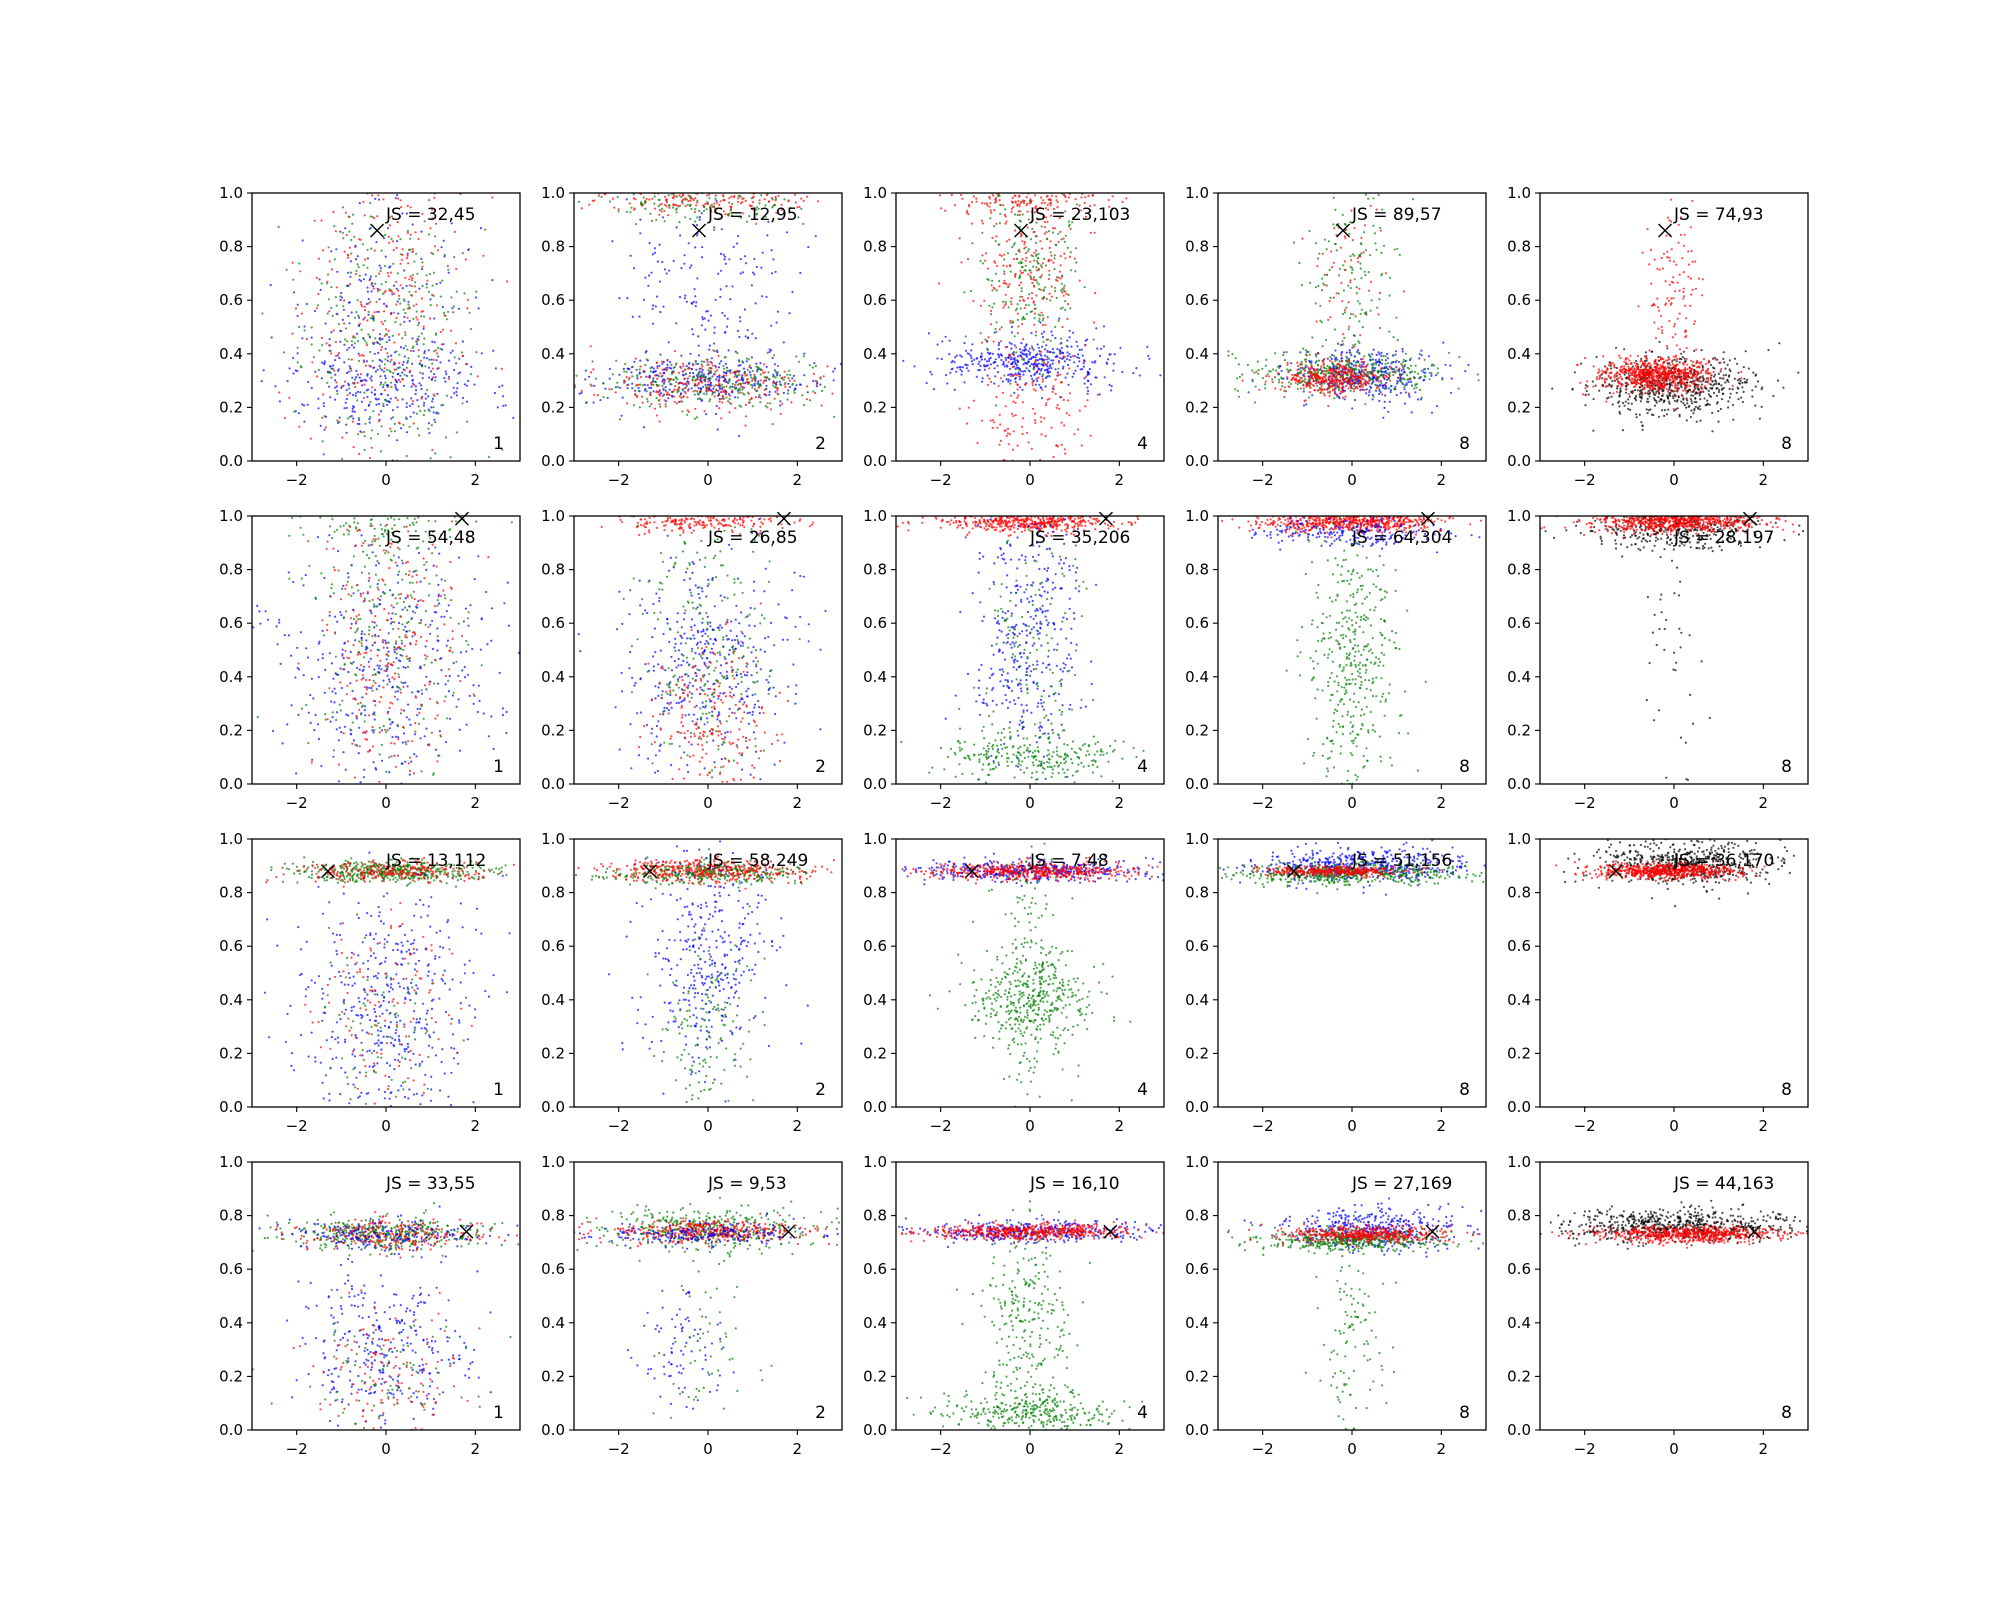 Image resolution: width=2000 pixels, height=1600 pixels. I want to click on corner-label: 4, so click(1142, 444).